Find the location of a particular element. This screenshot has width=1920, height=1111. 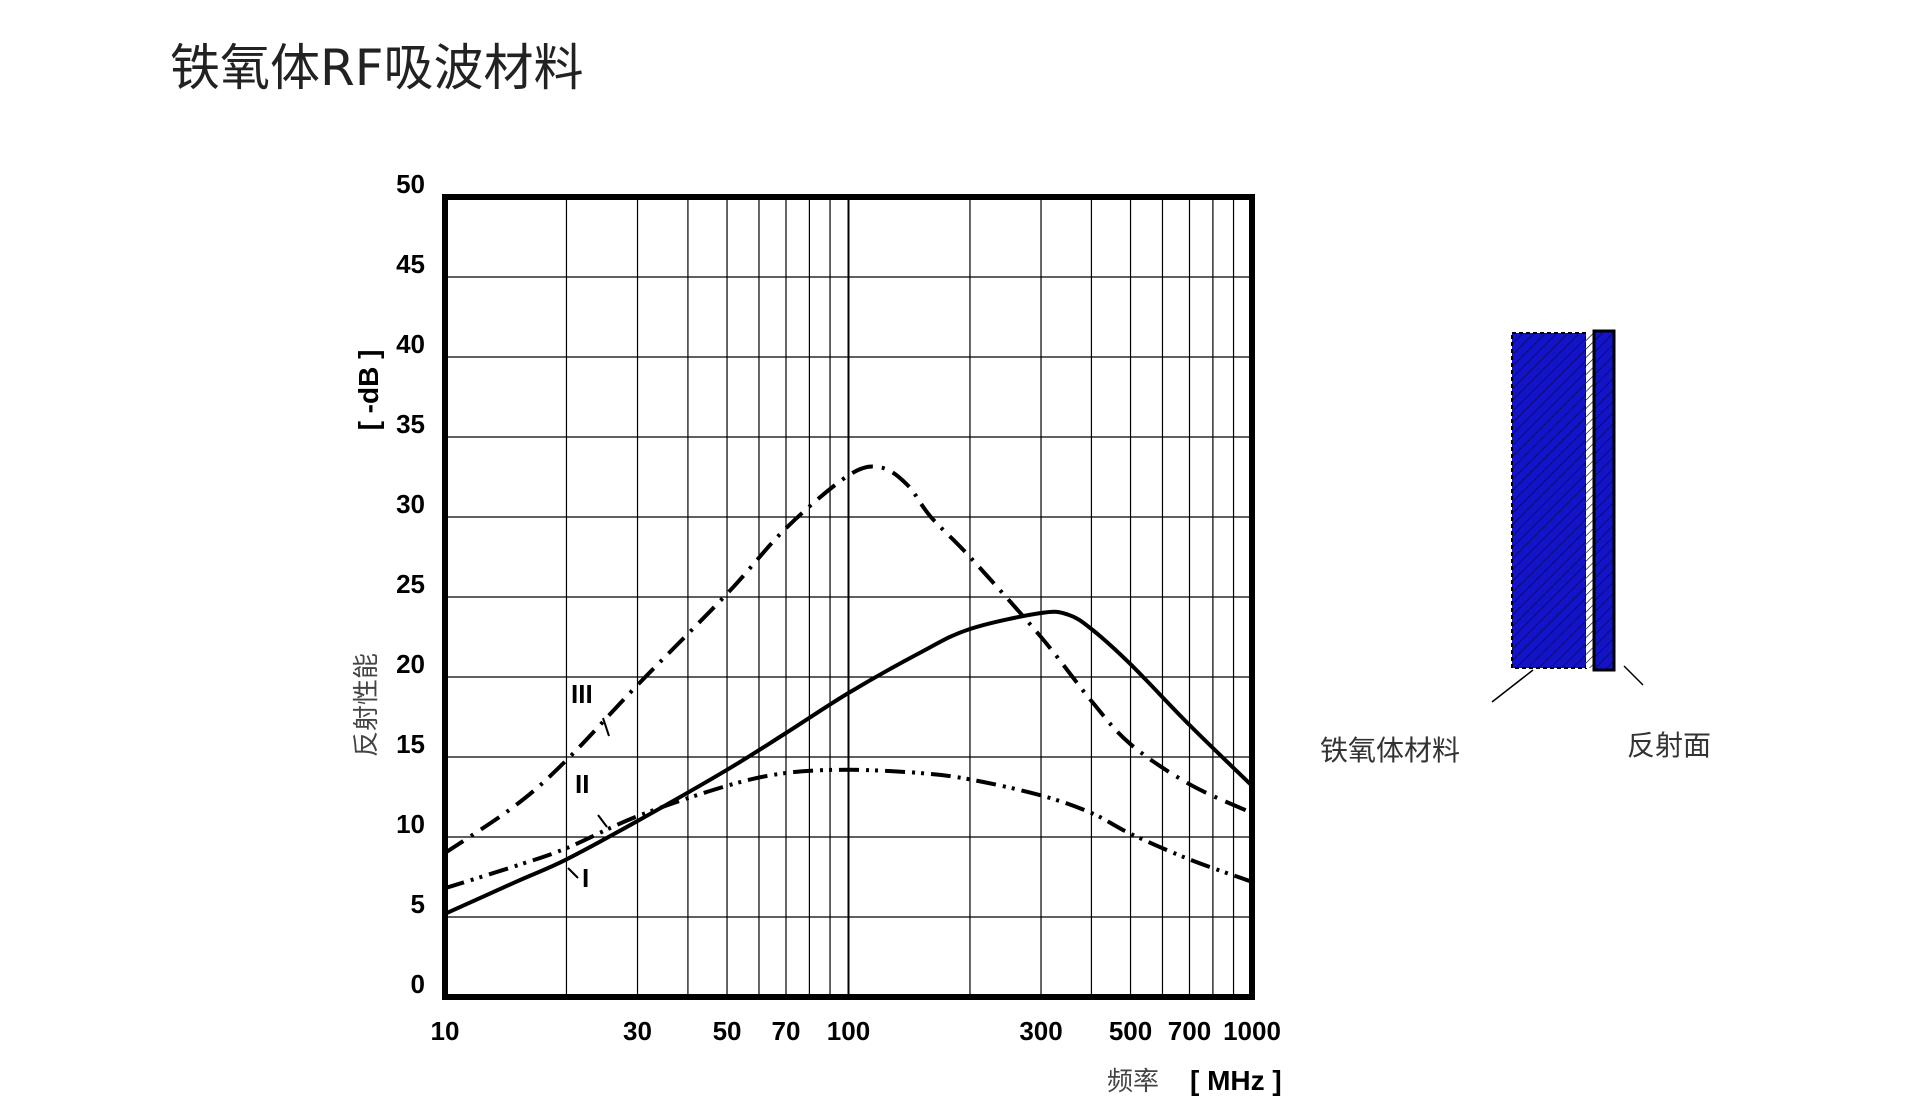

y-tick-label: 10 is located at coordinates (410, 824).